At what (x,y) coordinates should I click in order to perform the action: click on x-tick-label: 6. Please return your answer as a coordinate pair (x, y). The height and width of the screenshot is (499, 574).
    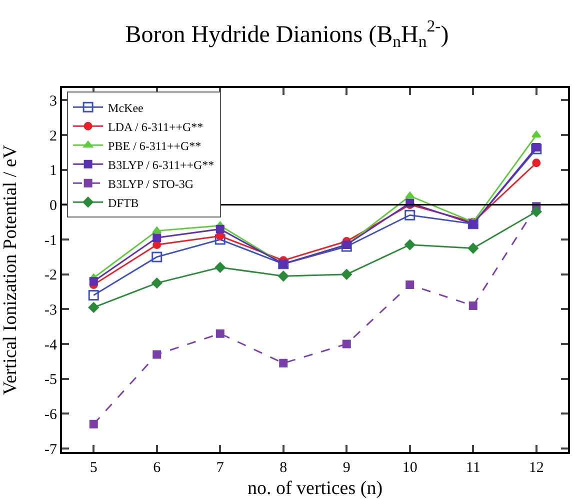
    Looking at the image, I should click on (157, 468).